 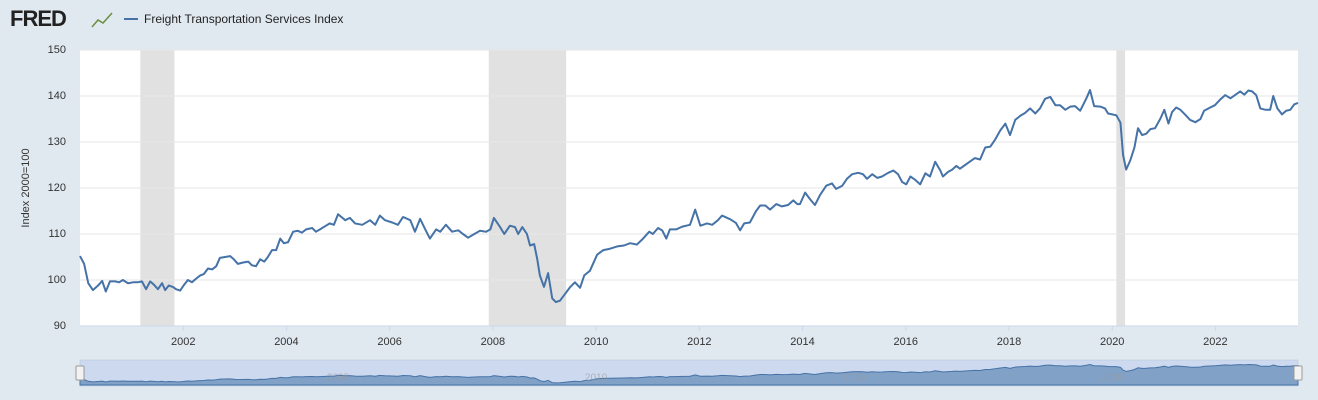 What do you see at coordinates (286, 342) in the screenshot?
I see `x-tick-label: 2004` at bounding box center [286, 342].